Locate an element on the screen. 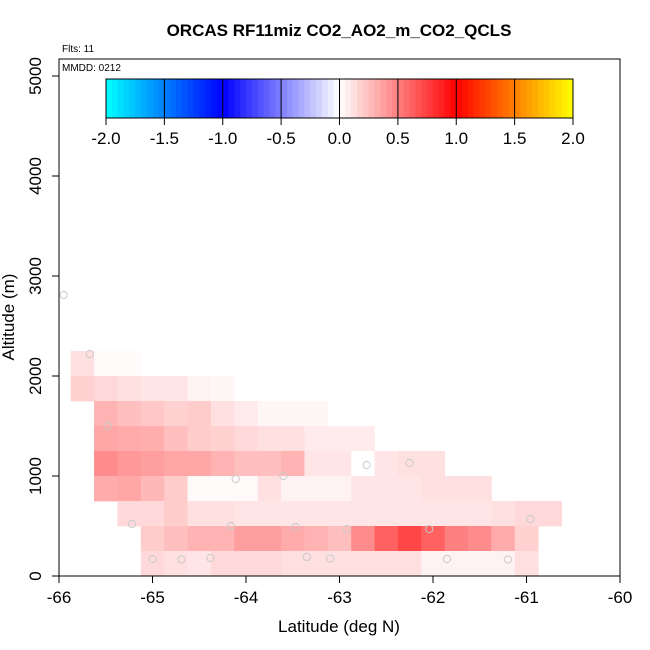  colorbar-tick-label: 2.0 is located at coordinates (573, 138).